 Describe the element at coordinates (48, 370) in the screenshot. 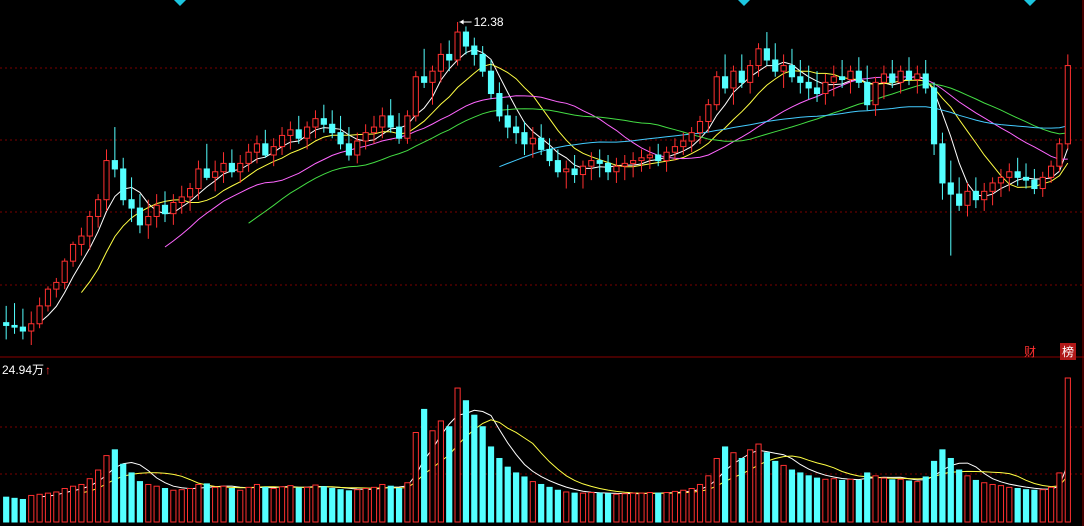

I see `volume-up-arrow-icon: ↑` at that location.